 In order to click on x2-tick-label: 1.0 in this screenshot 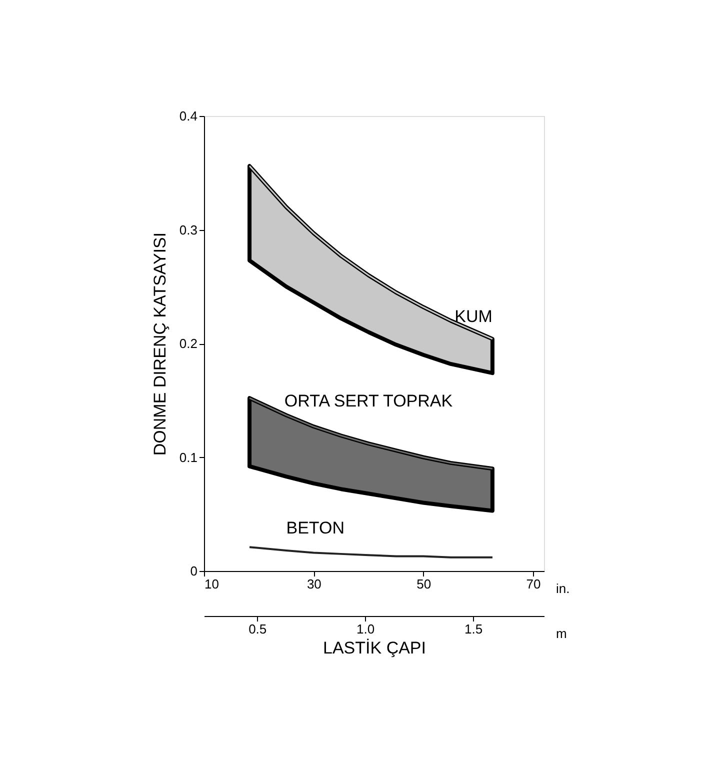, I will do `click(365, 629)`.